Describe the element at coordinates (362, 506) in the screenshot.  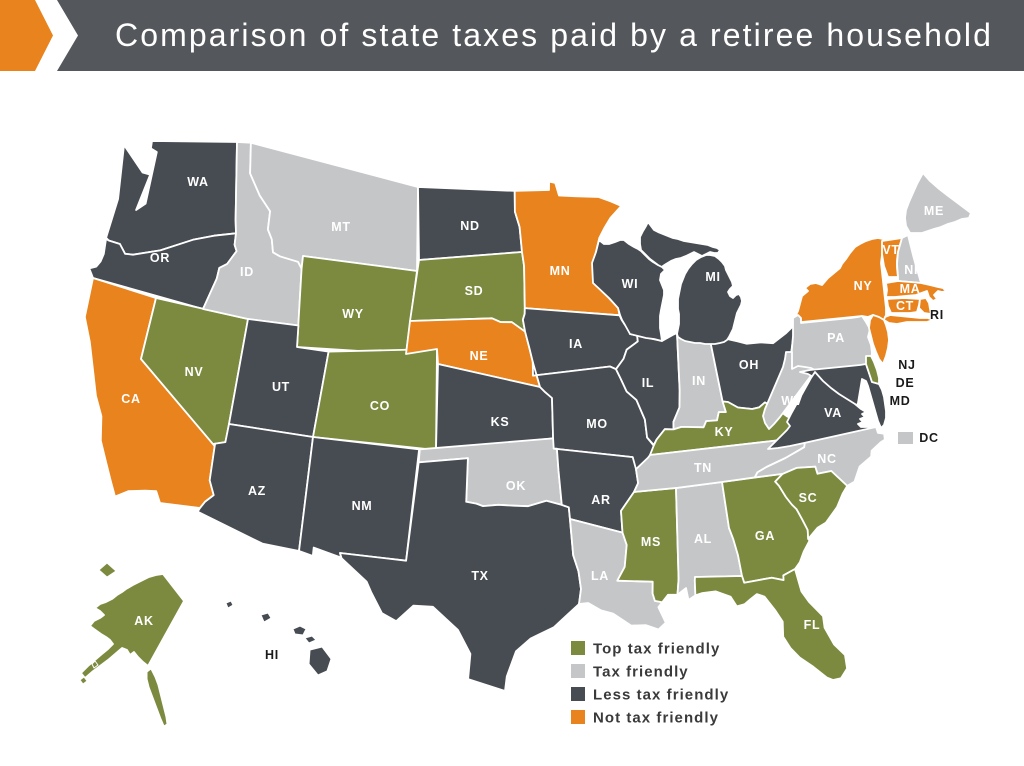
I see `svg-text: NM` at that location.